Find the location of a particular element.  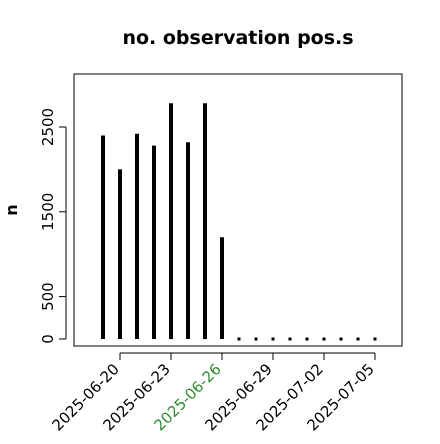

y-tick-label: 2500 is located at coordinates (48, 127).